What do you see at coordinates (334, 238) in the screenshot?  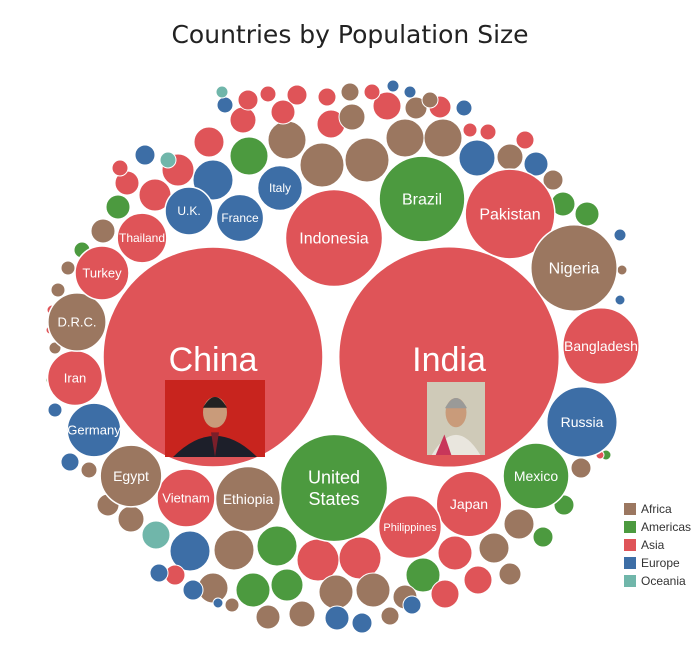 I see `bubble-indonesia` at bounding box center [334, 238].